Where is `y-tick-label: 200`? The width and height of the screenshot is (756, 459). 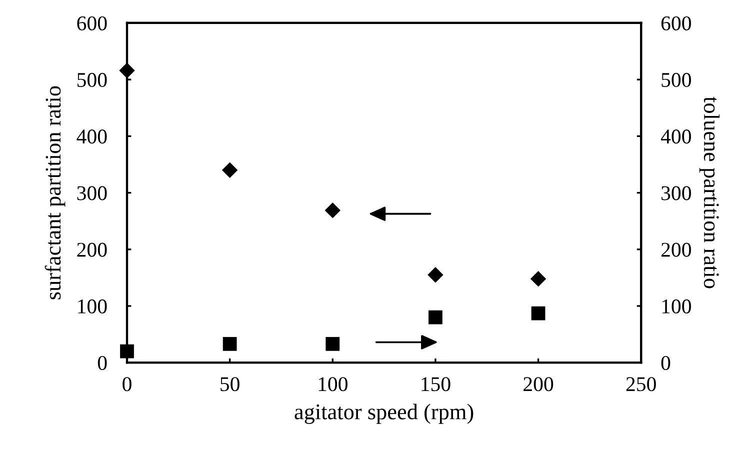
y-tick-label: 200 is located at coordinates (92, 249).